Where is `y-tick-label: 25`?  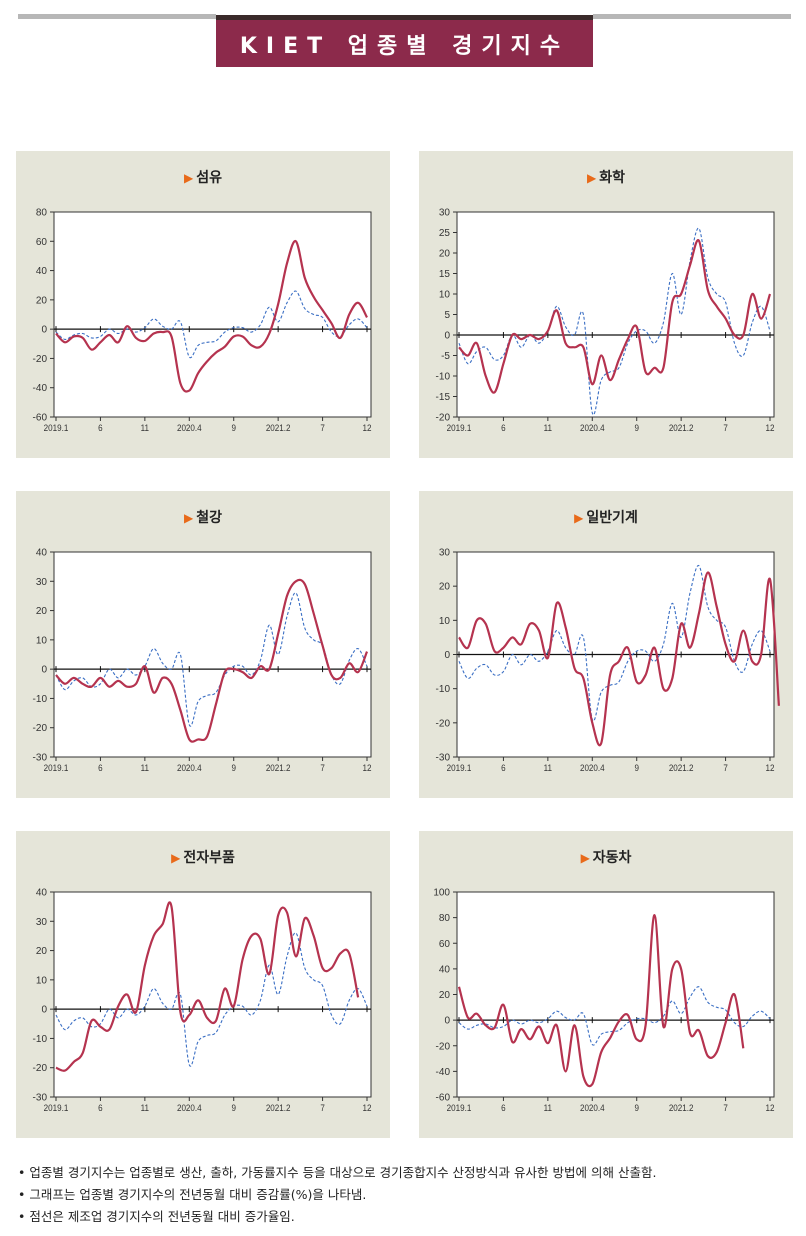 y-tick-label: 25 is located at coordinates (445, 233).